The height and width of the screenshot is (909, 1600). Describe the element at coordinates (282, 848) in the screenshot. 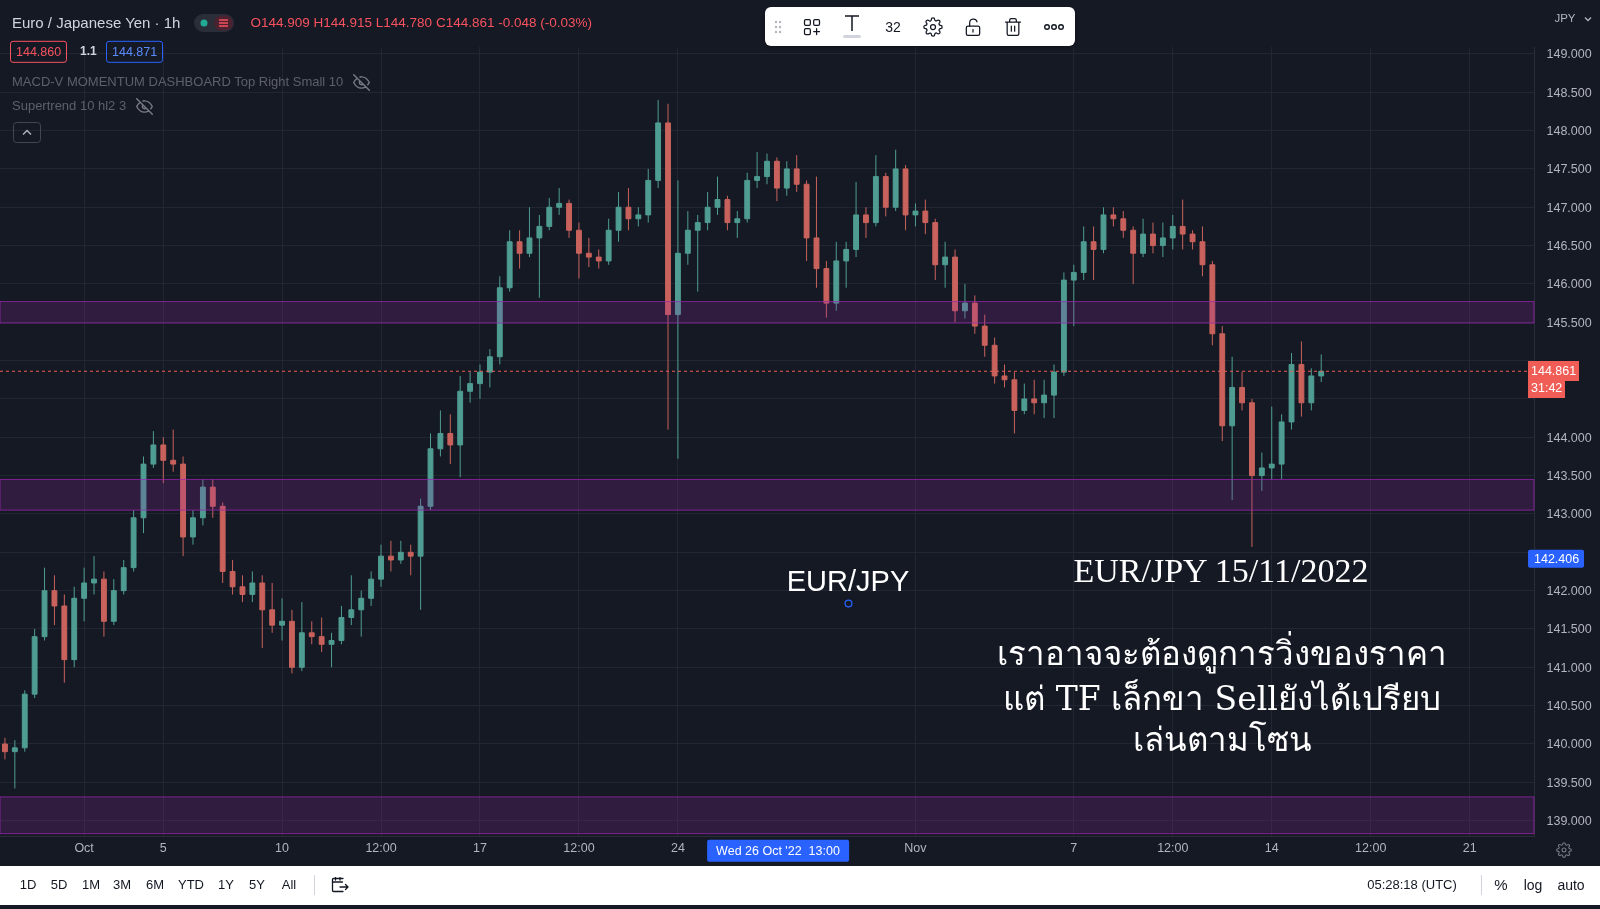

I see `x-tick-label: 10` at that location.